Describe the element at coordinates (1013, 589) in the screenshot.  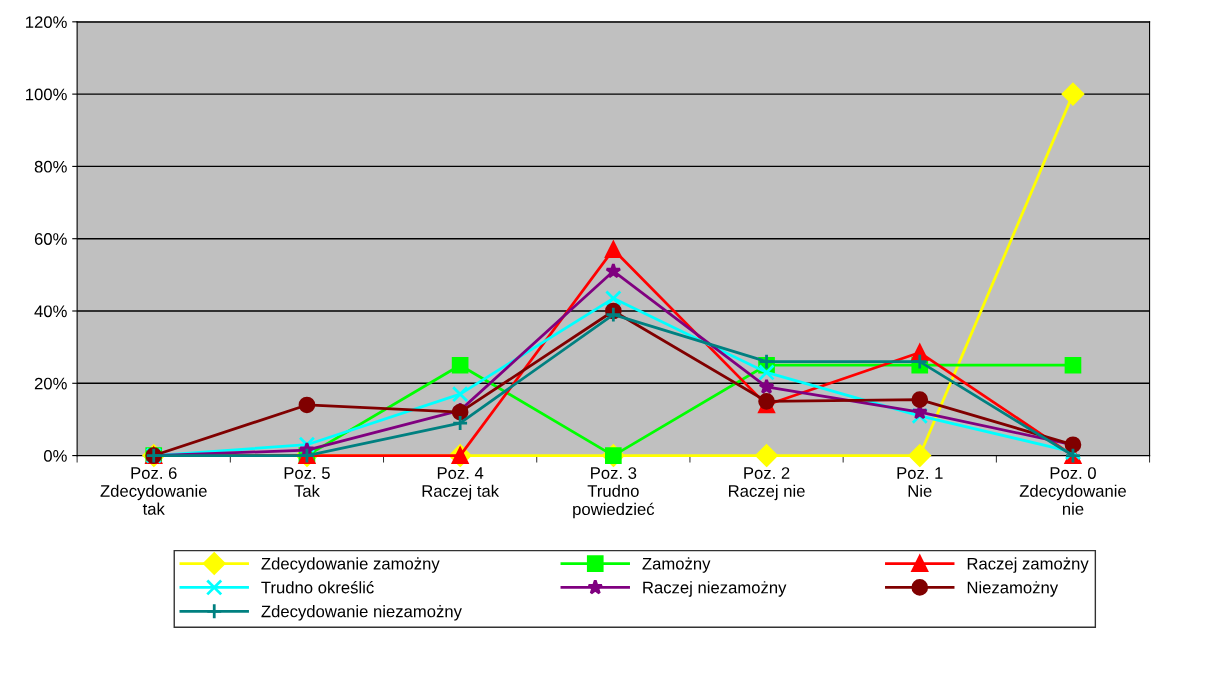
I see `legend-label: Niezamożny` at that location.